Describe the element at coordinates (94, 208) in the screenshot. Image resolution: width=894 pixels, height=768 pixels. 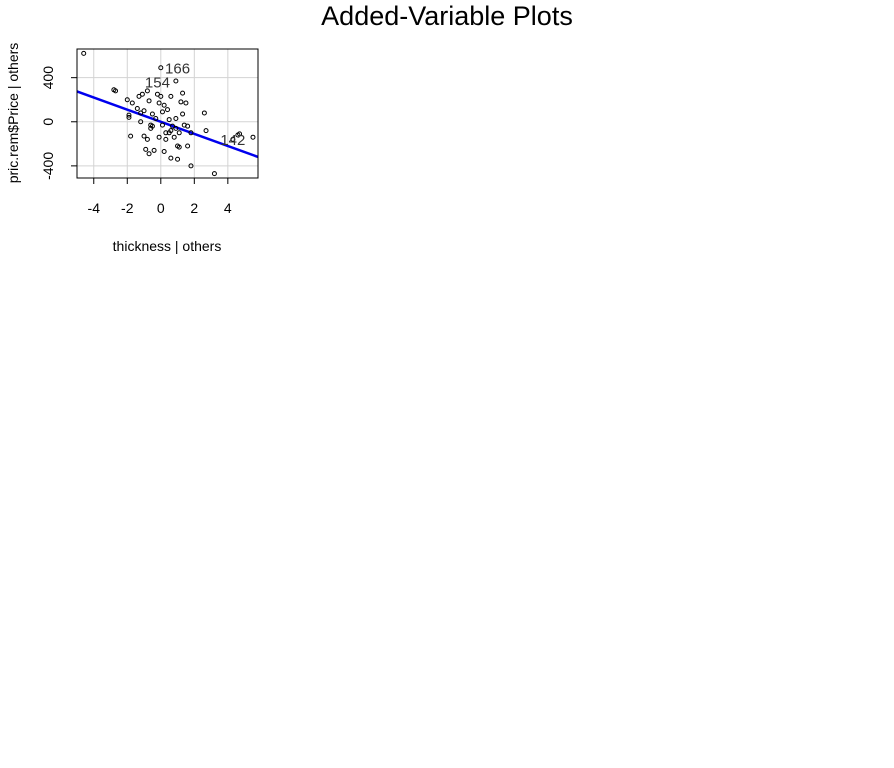
I see `x-tick-label: -4` at that location.